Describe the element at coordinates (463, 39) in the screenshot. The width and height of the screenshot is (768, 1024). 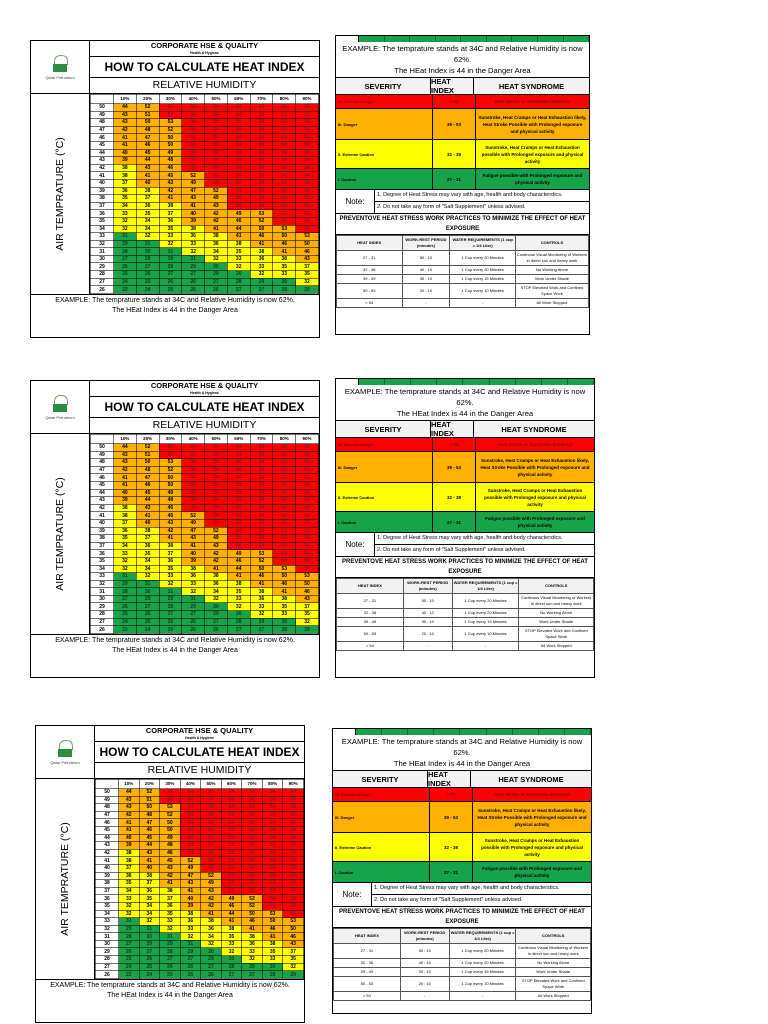
I see `previous-table-strip` at that location.